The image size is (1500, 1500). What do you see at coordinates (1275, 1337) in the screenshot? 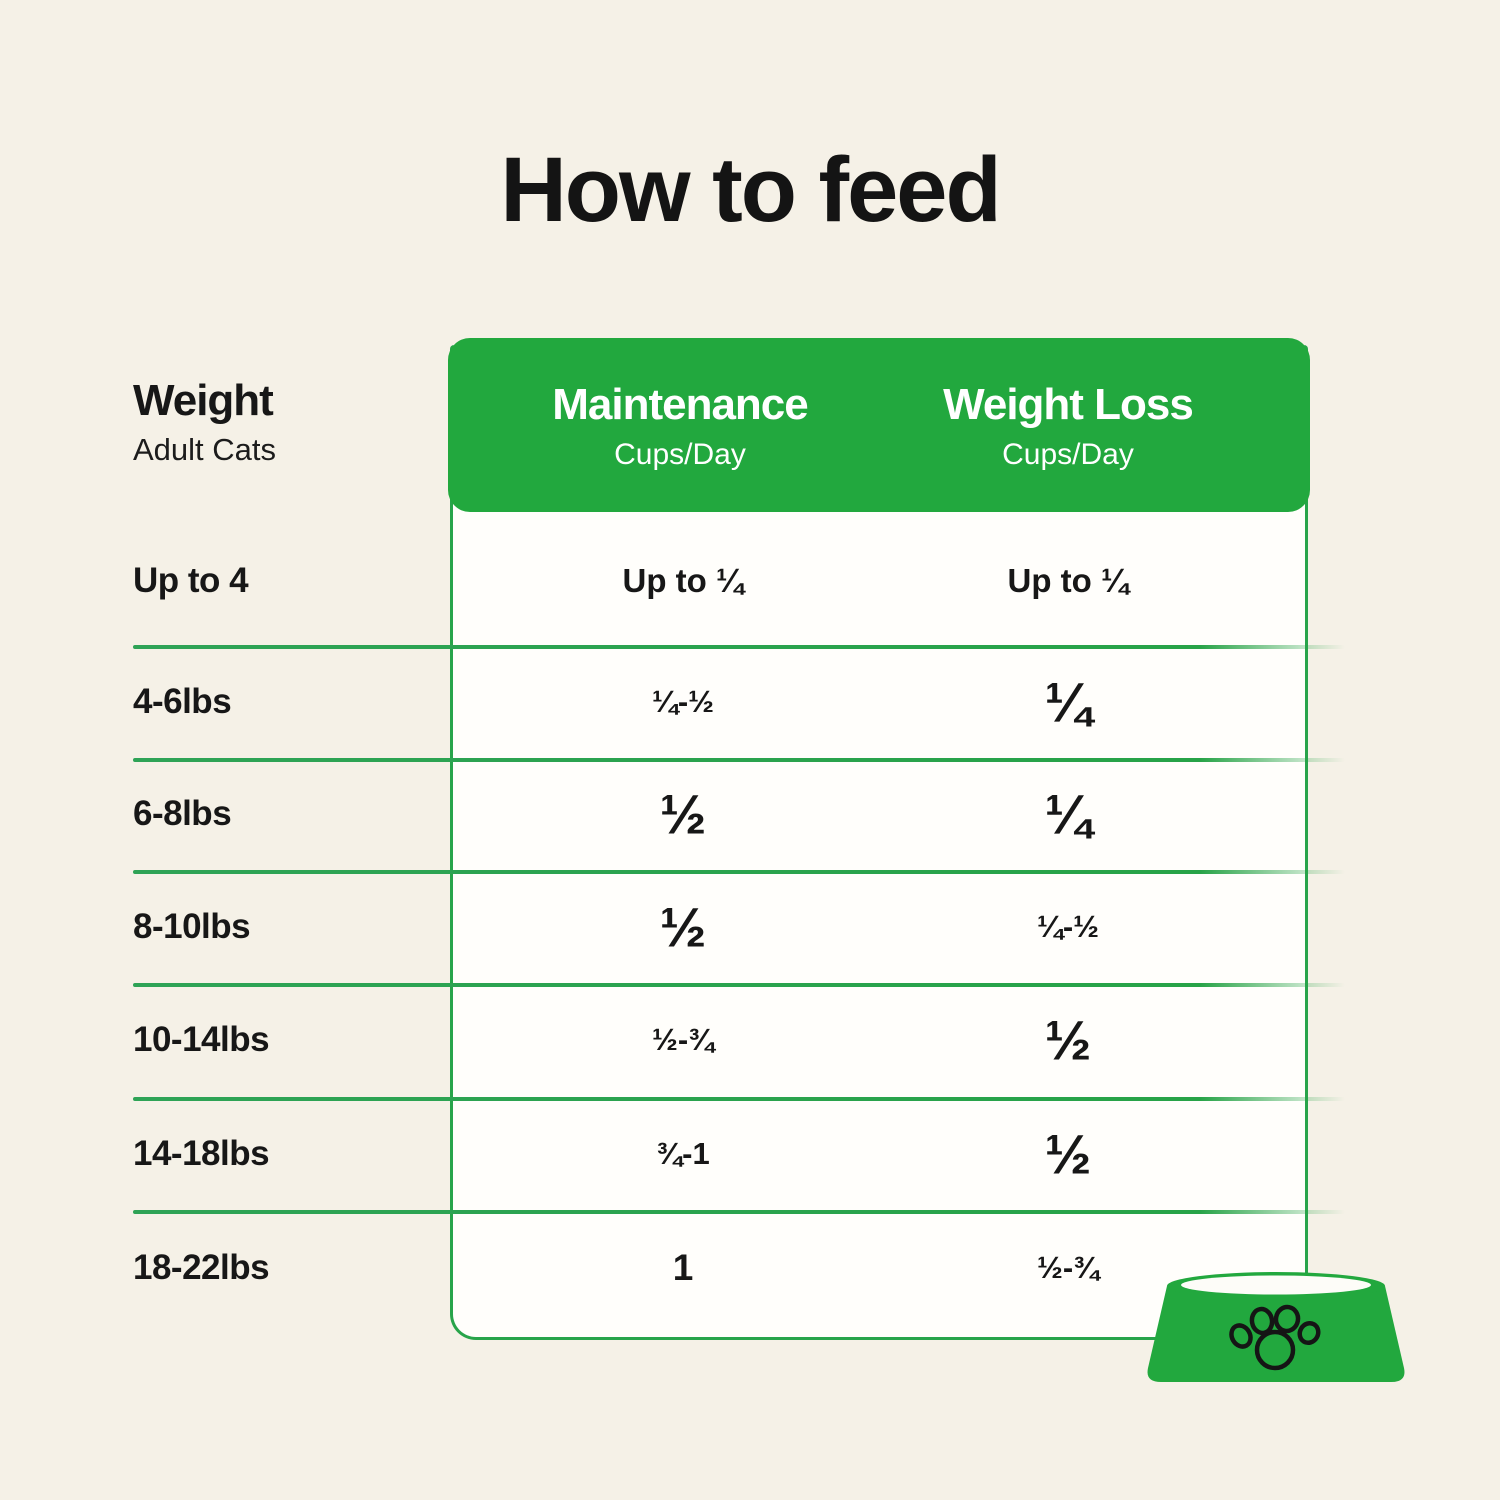
I see `paw-print-icon` at bounding box center [1275, 1337].